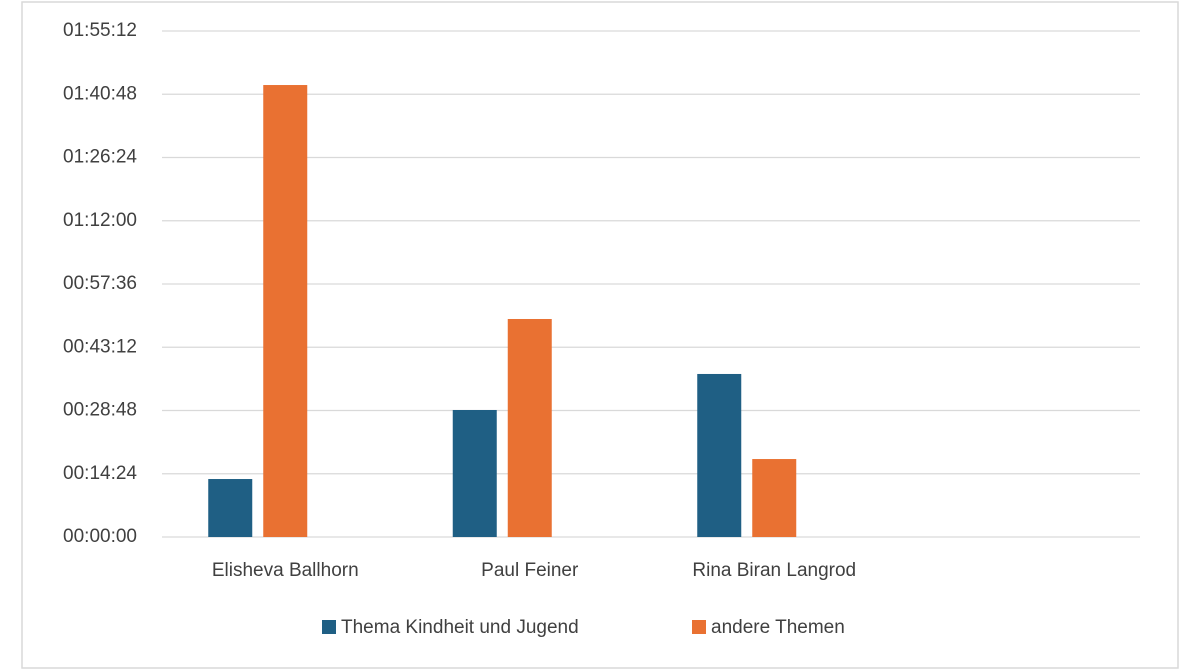  What do you see at coordinates (100, 220) in the screenshot?
I see `y-tick-label: 01:12:00` at bounding box center [100, 220].